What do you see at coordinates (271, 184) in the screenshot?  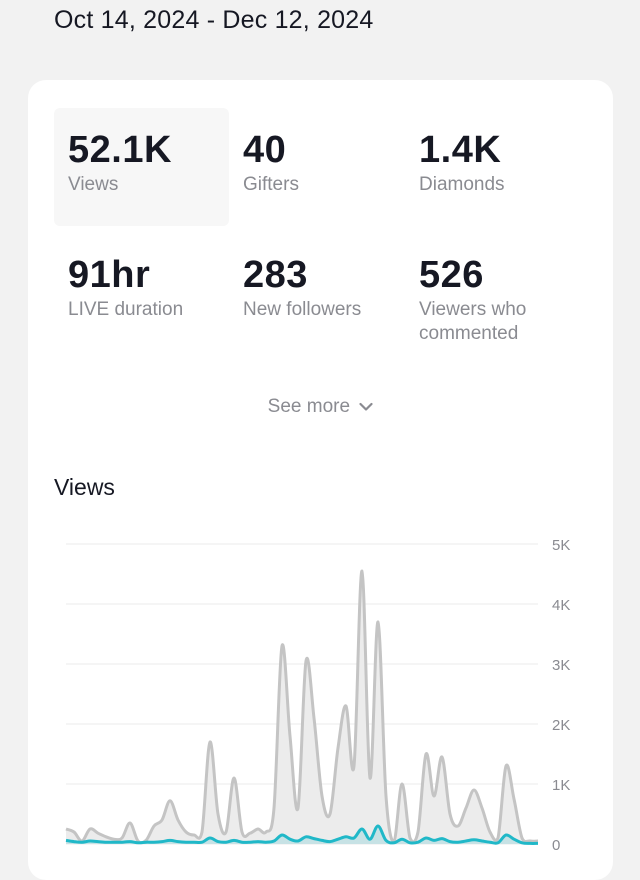 I see `metric-label: Gifters` at bounding box center [271, 184].